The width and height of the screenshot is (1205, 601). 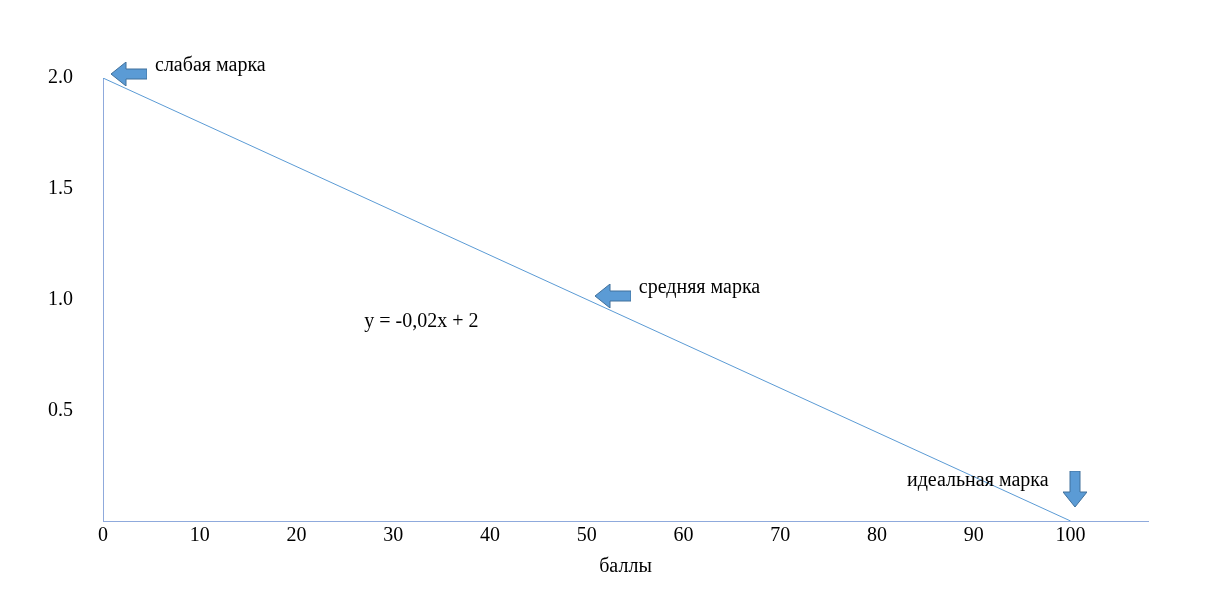 I want to click on x-tick-label: 40, so click(x=490, y=534).